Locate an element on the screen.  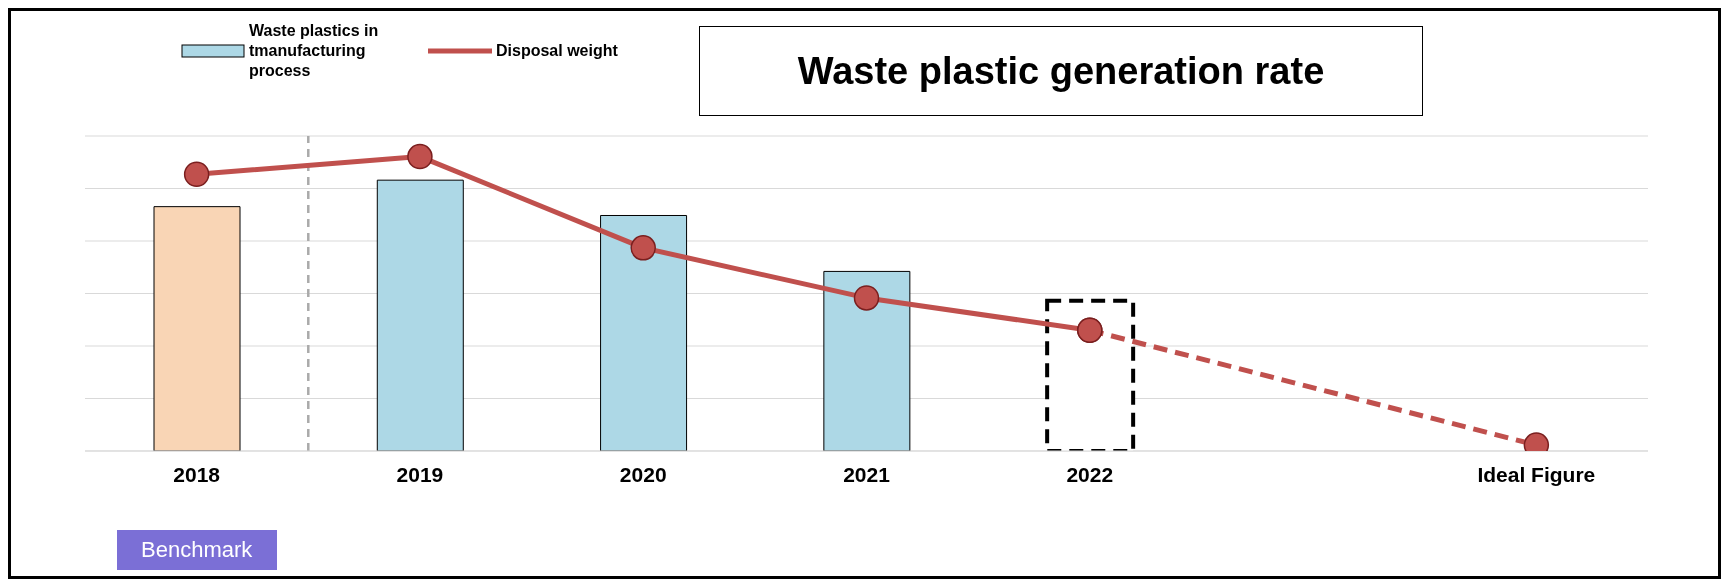
x-tick-label: 2020 is located at coordinates (643, 474).